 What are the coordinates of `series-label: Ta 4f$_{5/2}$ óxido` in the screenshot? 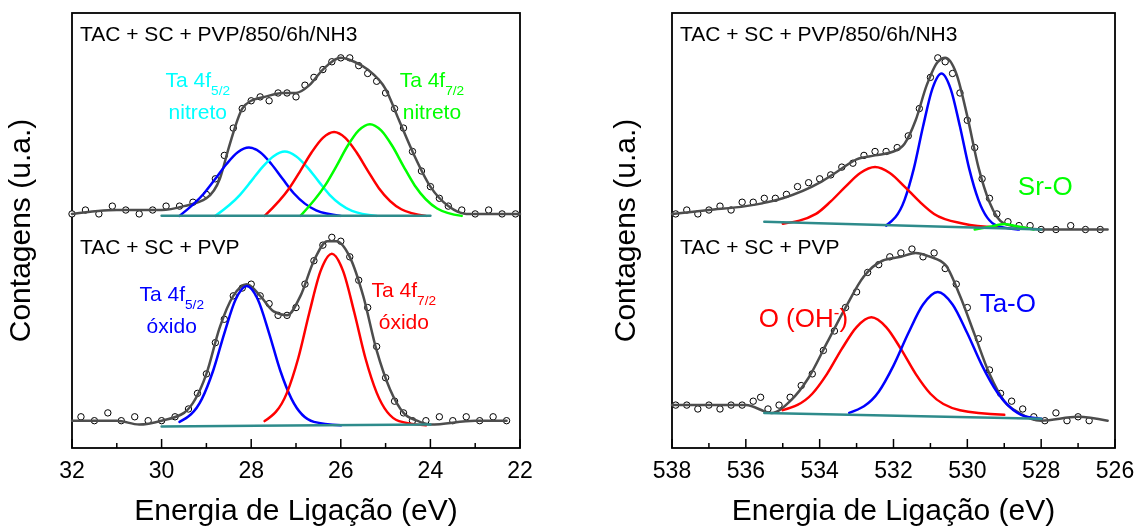 It's located at (171, 310).